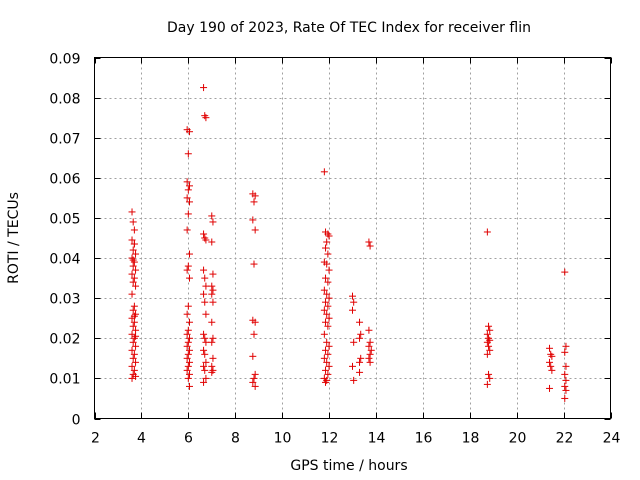 This screenshot has width=640, height=480. I want to click on y-tick-label: 0.09, so click(64, 60).